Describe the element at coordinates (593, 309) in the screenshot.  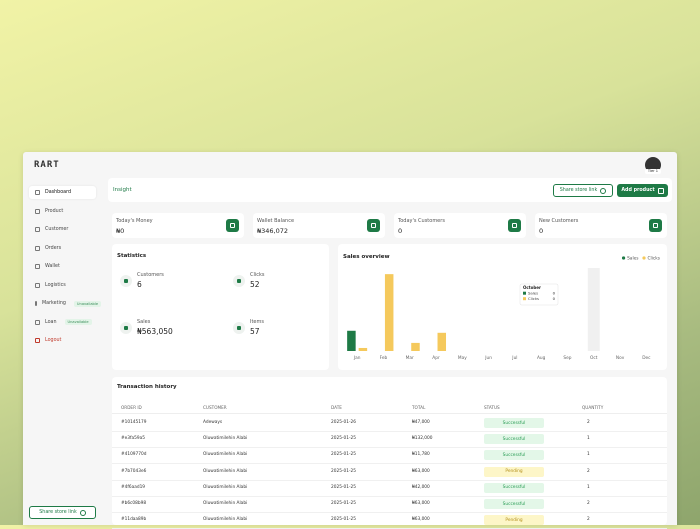
I see `hover-highlight` at that location.